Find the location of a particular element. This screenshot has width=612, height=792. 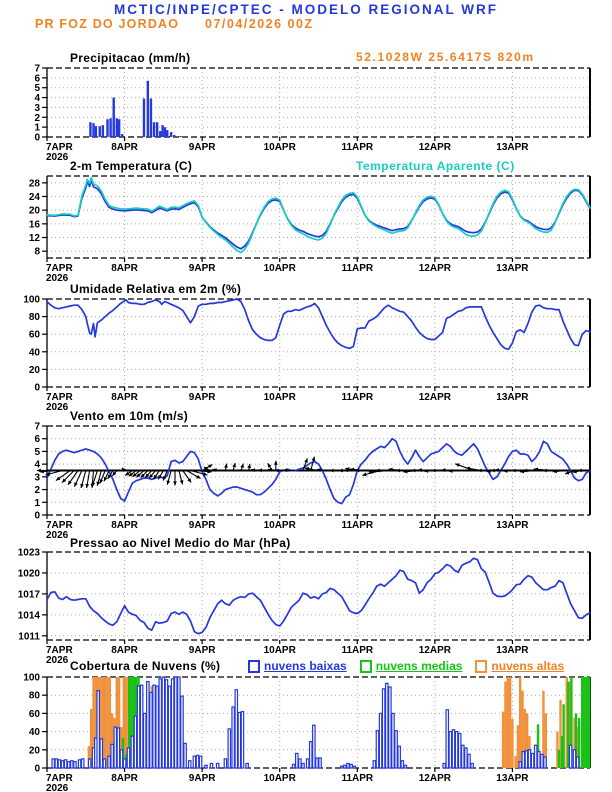

apparent-temperature-label: Temperatura Aparente (C) is located at coordinates (435, 166).